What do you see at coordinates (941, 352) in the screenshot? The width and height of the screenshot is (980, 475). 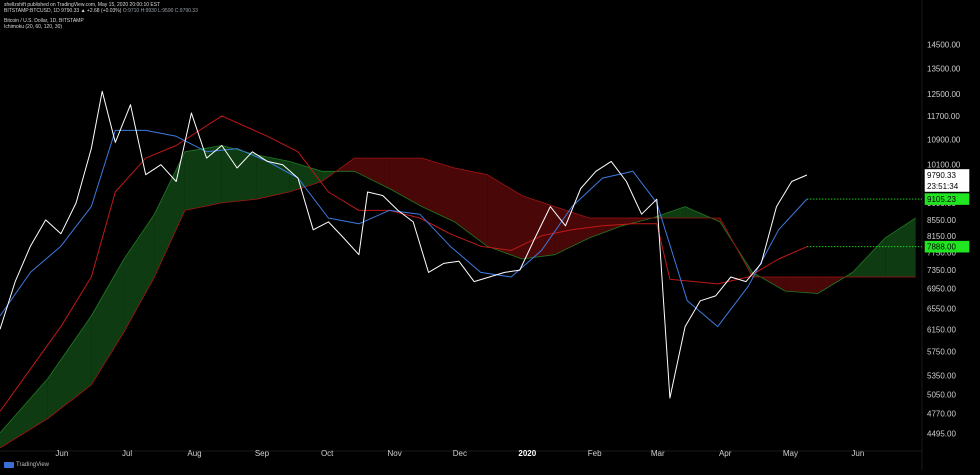 I see `y-tick-label: 5750.00` at bounding box center [941, 352].